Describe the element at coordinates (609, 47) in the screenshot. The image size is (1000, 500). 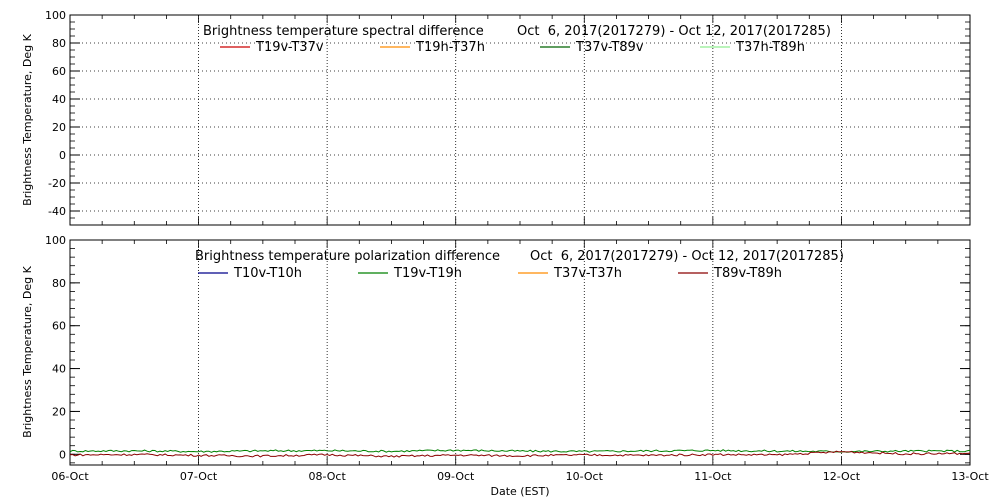
I see `legend-label: T37v-T89v` at that location.